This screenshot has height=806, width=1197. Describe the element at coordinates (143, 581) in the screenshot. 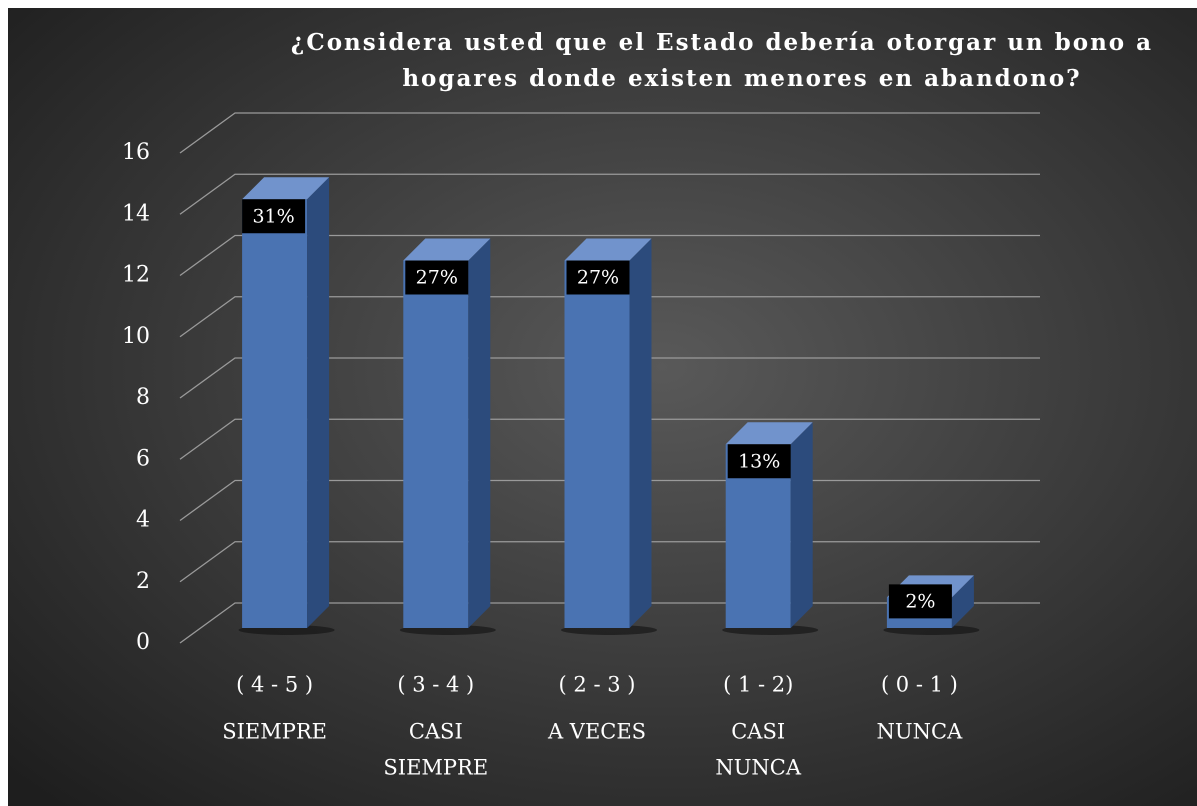

I see `y-tick-label: 2` at that location.